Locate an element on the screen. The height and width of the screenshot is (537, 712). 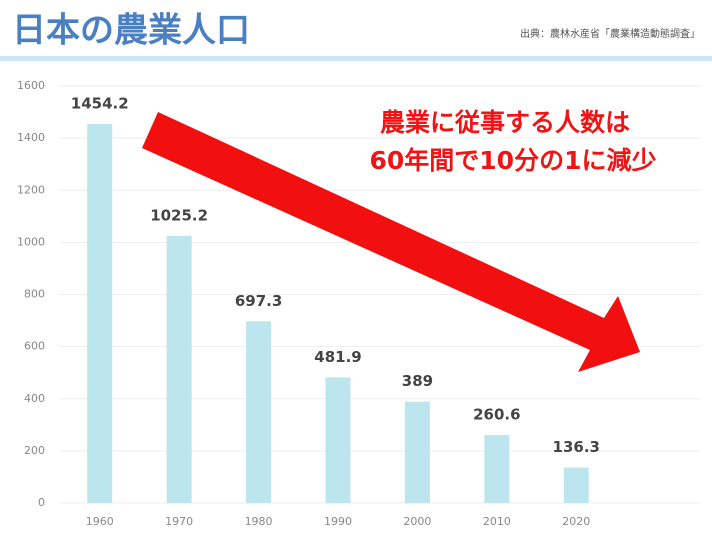
x-tick-label: 1970 is located at coordinates (179, 521).